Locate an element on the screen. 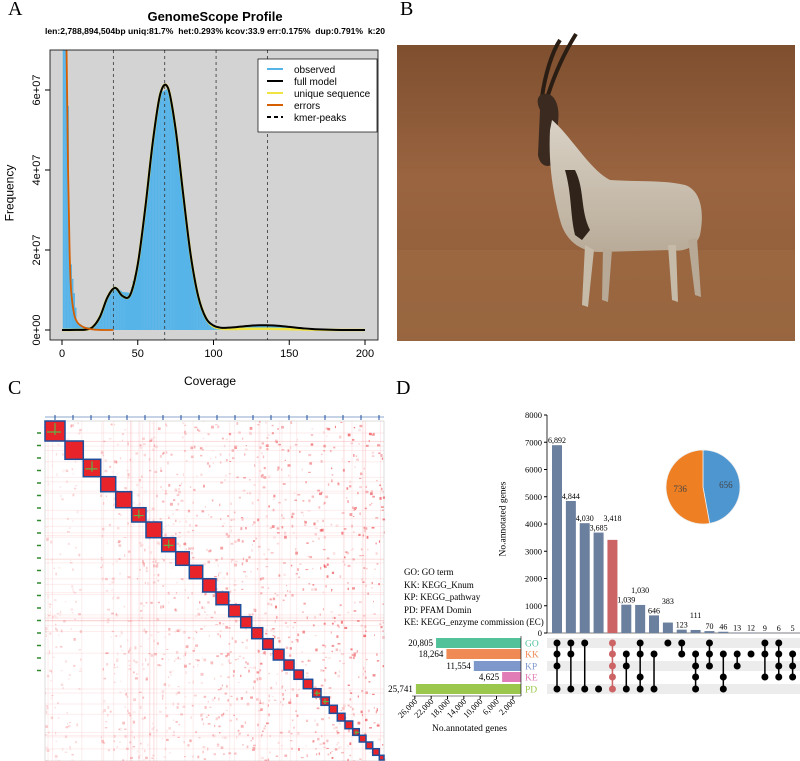 The image size is (800, 761). intersection-bar-label: 1,030 is located at coordinates (640, 590).